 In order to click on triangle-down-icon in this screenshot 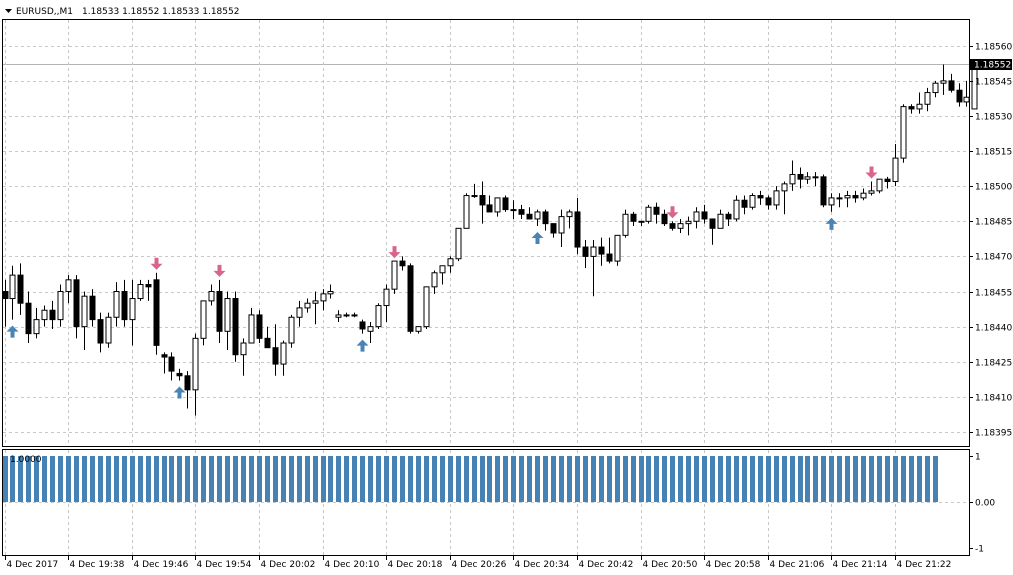, I will do `click(8, 11)`.